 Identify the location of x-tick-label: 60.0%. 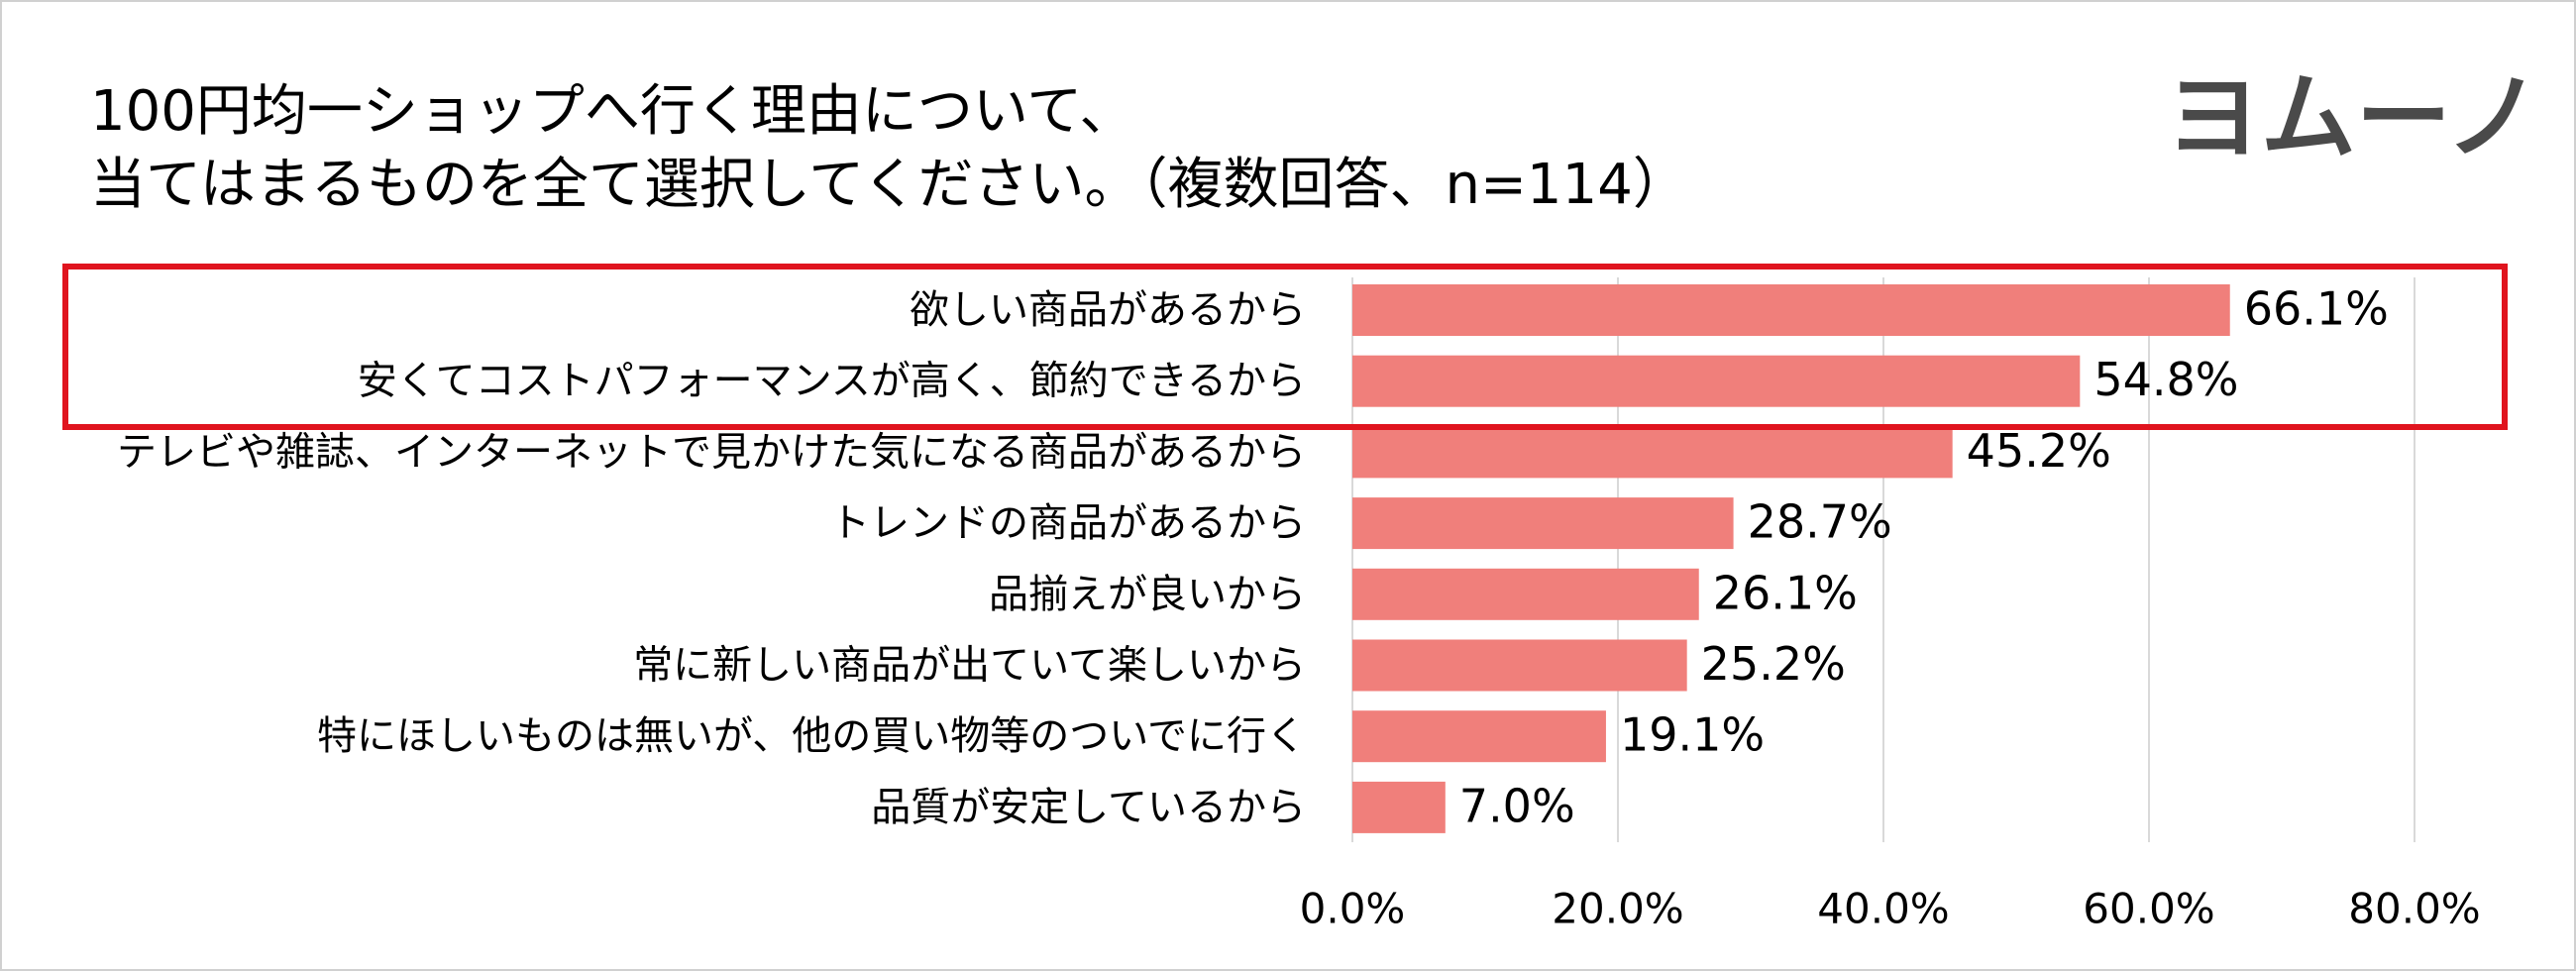
(2148, 909).